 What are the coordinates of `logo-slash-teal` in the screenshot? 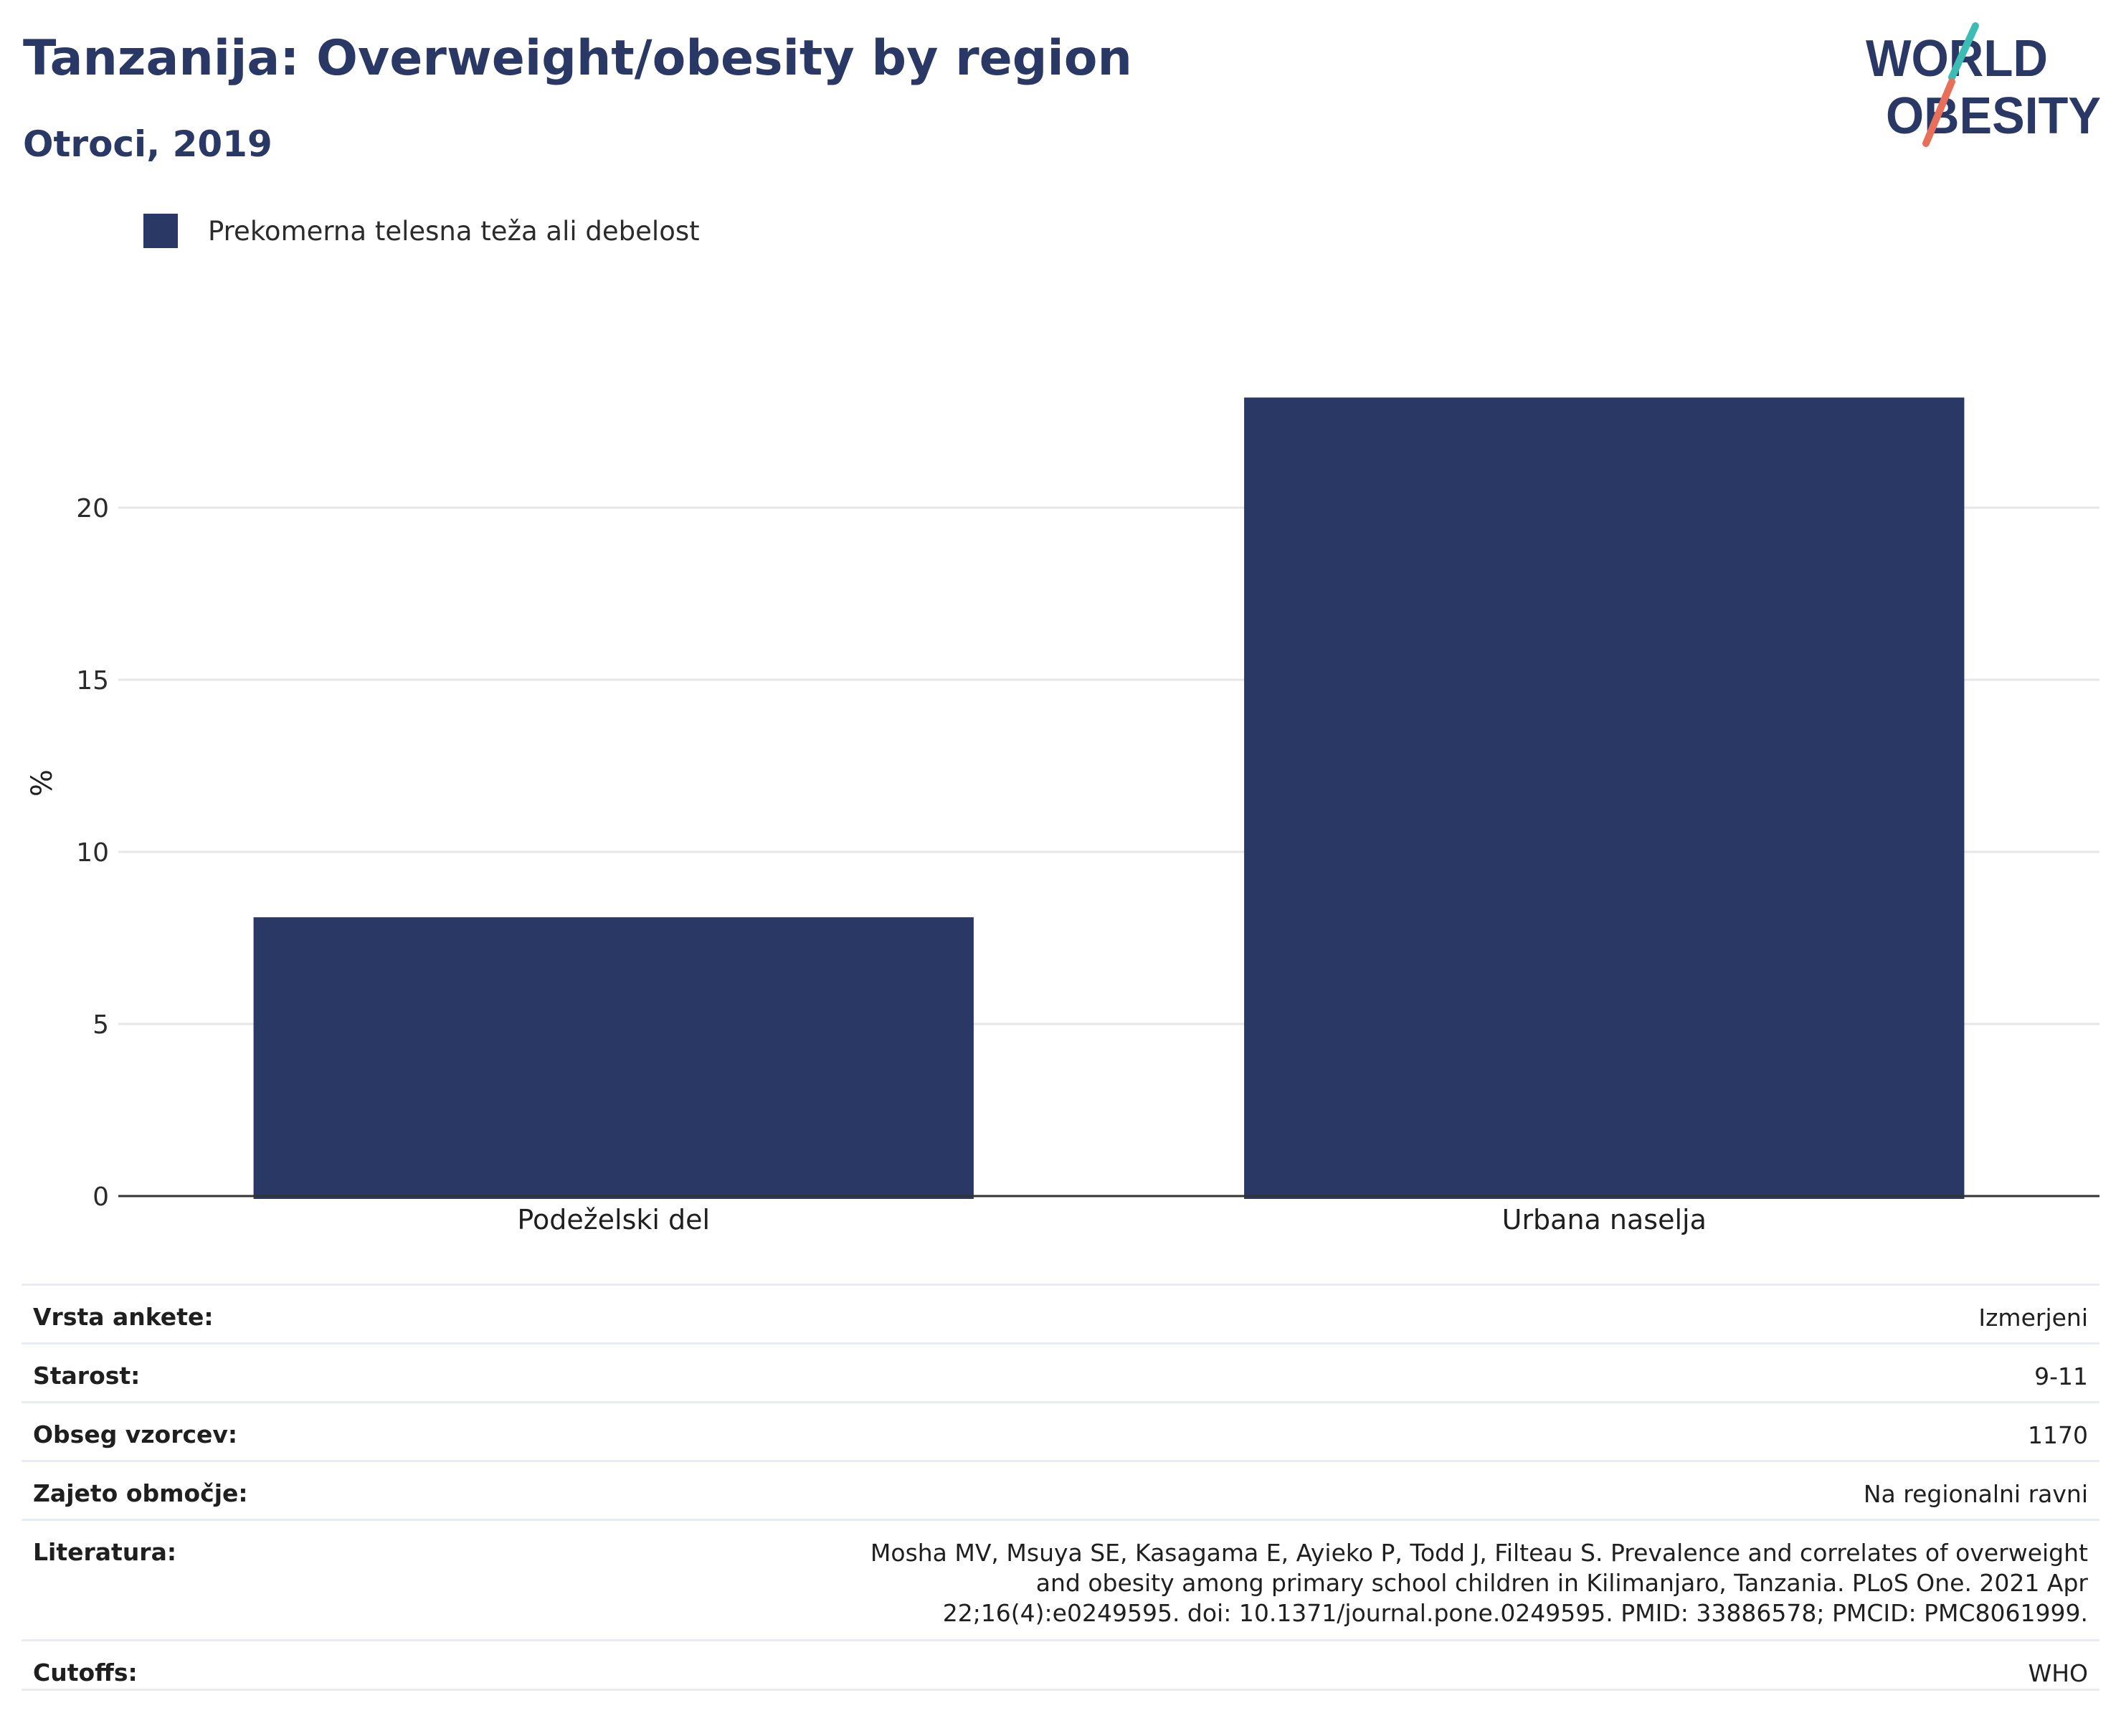 It's located at (1963, 52).